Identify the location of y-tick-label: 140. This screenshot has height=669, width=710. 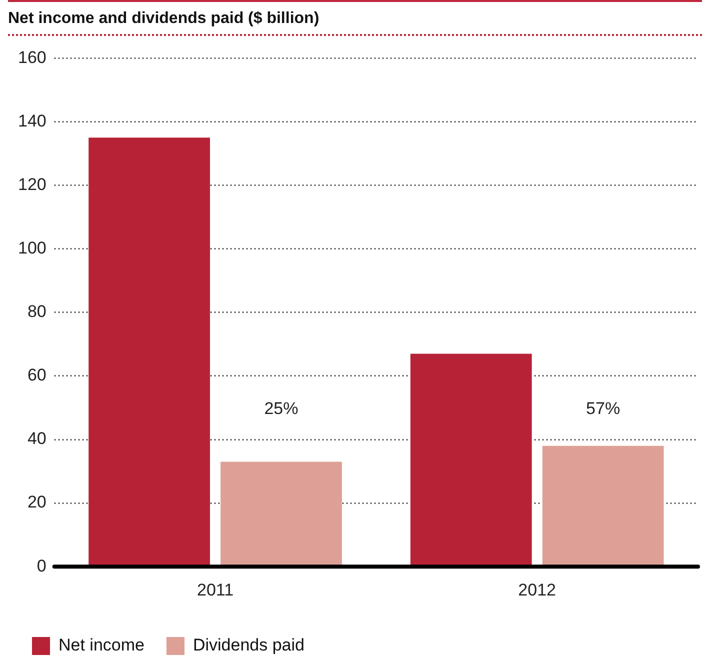
(32, 120).